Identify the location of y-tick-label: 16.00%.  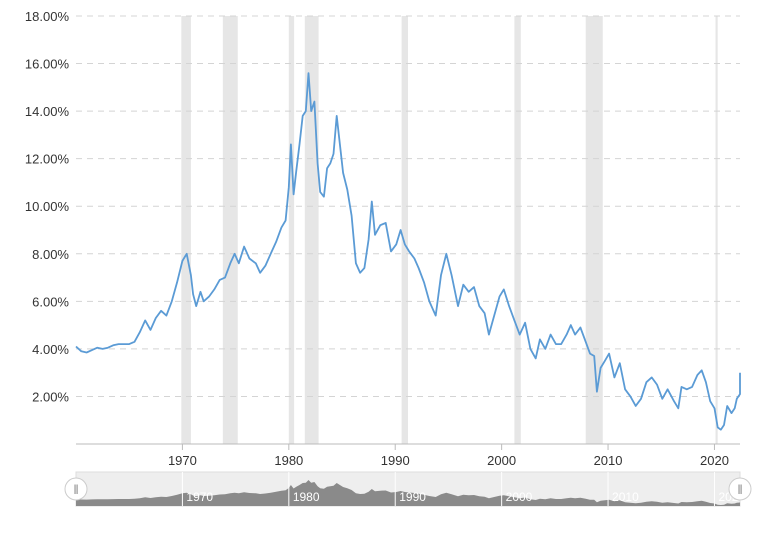
(47, 64).